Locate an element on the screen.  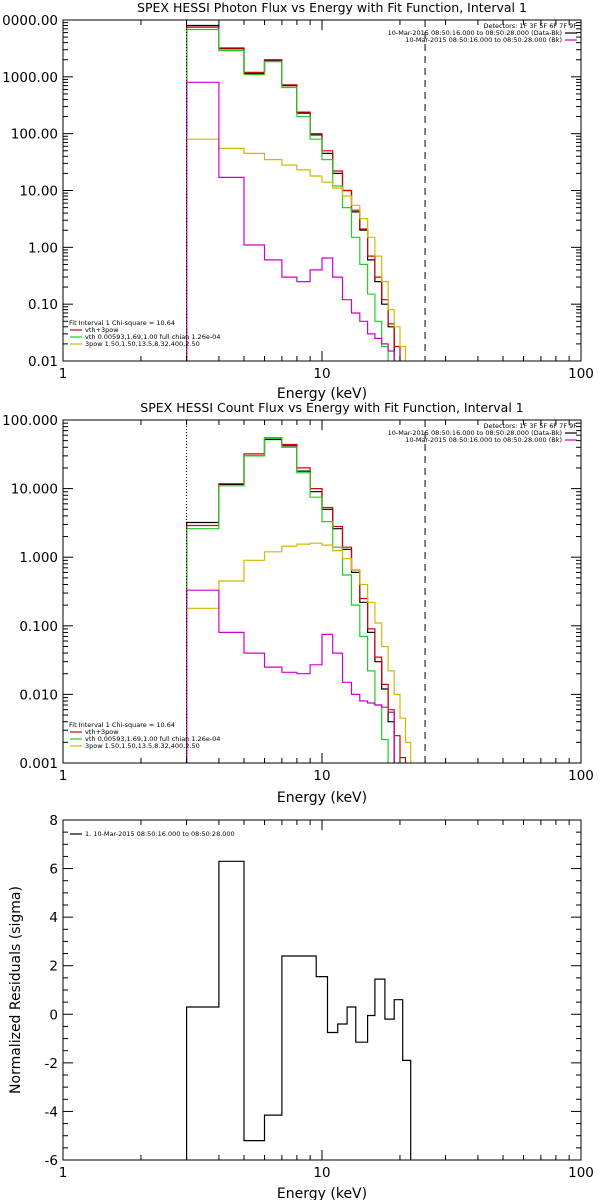
y-tick-label: 0.001 is located at coordinates (38, 764).